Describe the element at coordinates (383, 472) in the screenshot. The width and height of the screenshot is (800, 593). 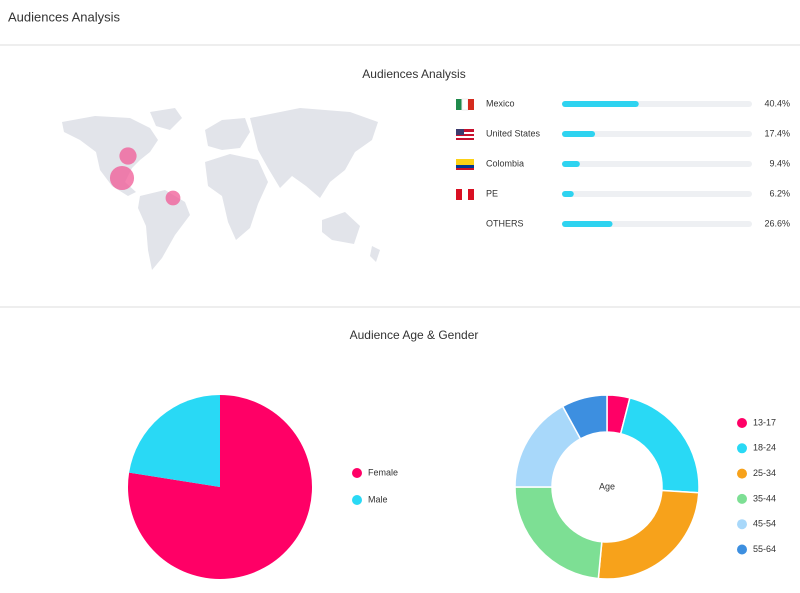
I see `legend-label: Female` at that location.